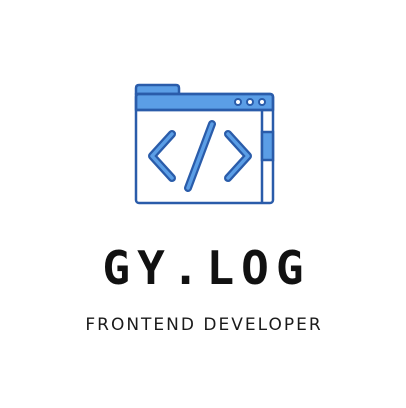  Describe the element at coordinates (204, 325) in the screenshot. I see `tagline: FRONTEND DEVELOPER` at that location.